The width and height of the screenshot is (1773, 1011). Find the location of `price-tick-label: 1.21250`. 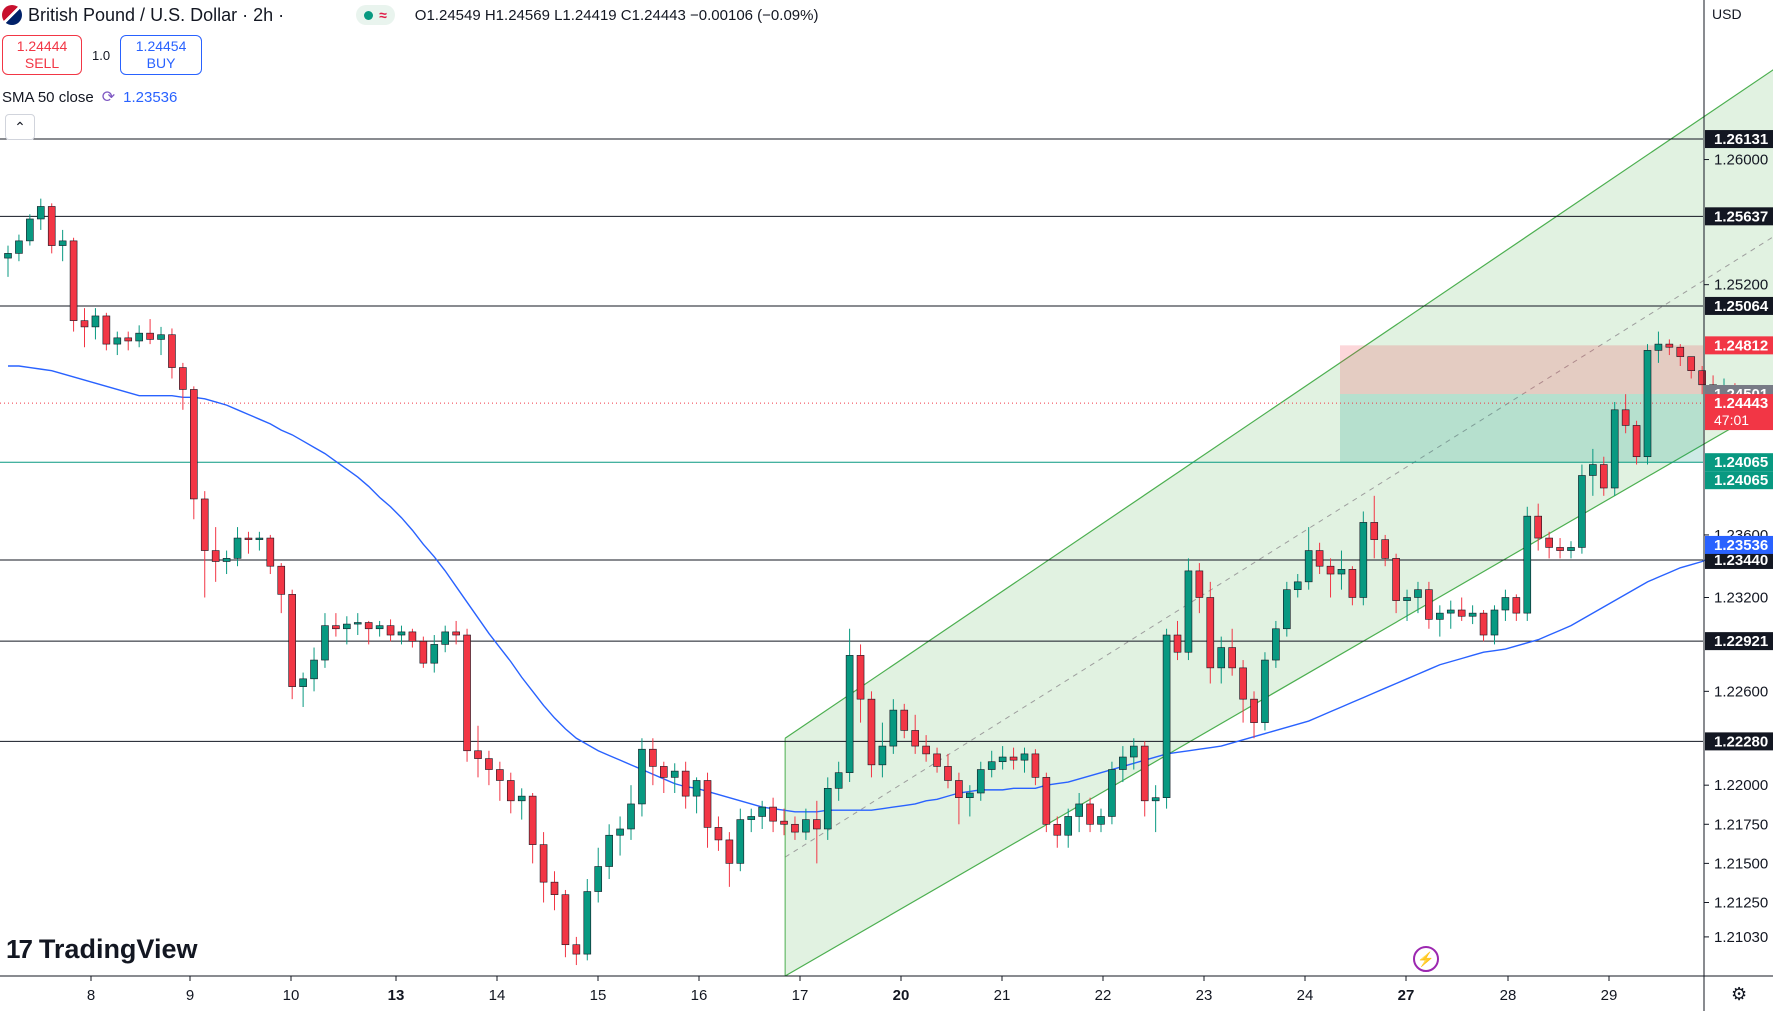

price-tick-label: 1.21250 is located at coordinates (1741, 902).